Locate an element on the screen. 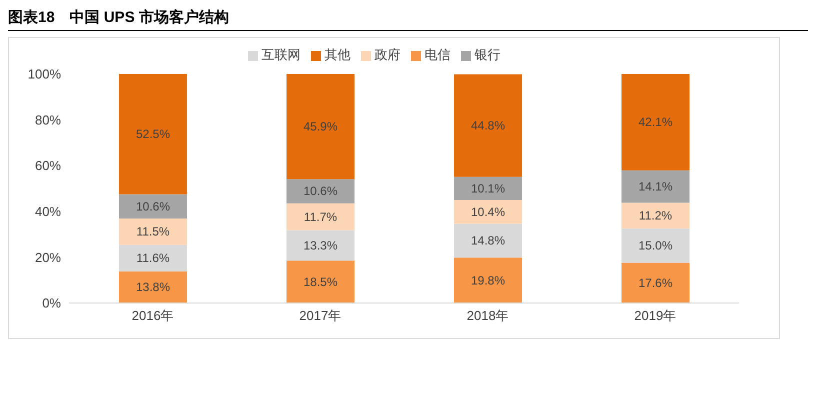 This screenshot has width=819, height=394. data-label: 10.1% is located at coordinates (488, 188).